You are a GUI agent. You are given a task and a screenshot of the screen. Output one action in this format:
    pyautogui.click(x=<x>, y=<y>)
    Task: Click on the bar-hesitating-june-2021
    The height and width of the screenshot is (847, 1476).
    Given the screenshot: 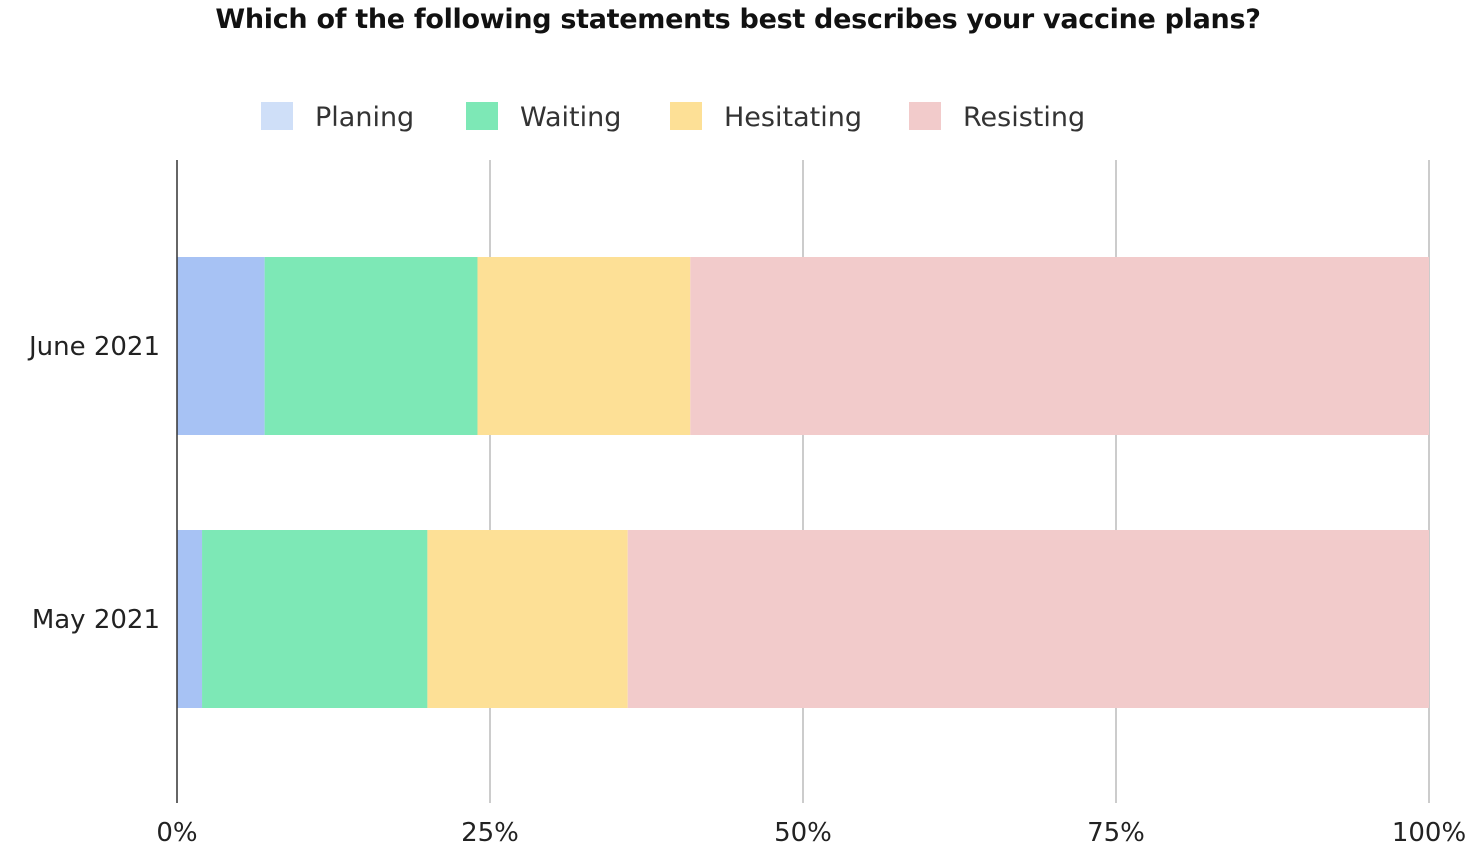 What is the action you would take?
    pyautogui.click(x=584, y=346)
    